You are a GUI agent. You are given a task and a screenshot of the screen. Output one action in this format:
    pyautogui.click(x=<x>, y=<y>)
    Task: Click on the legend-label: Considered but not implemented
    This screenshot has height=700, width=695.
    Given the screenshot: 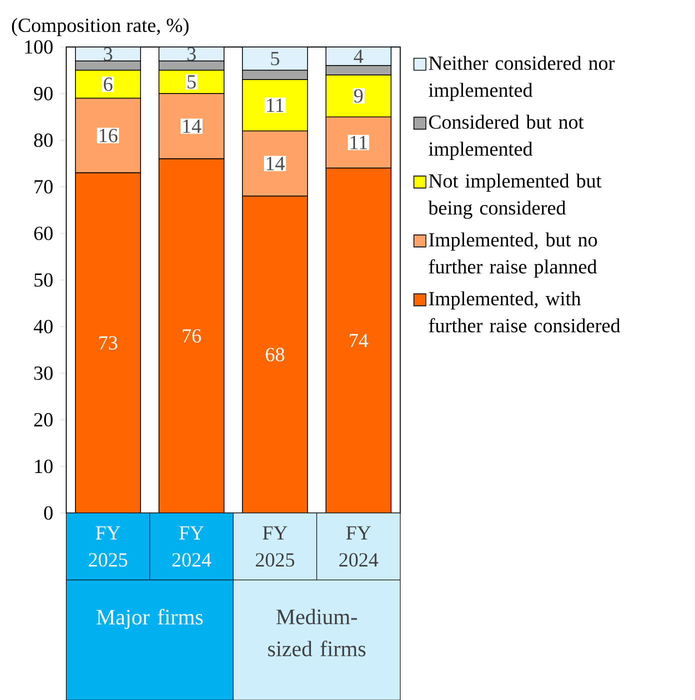 What is the action you would take?
    pyautogui.click(x=506, y=137)
    